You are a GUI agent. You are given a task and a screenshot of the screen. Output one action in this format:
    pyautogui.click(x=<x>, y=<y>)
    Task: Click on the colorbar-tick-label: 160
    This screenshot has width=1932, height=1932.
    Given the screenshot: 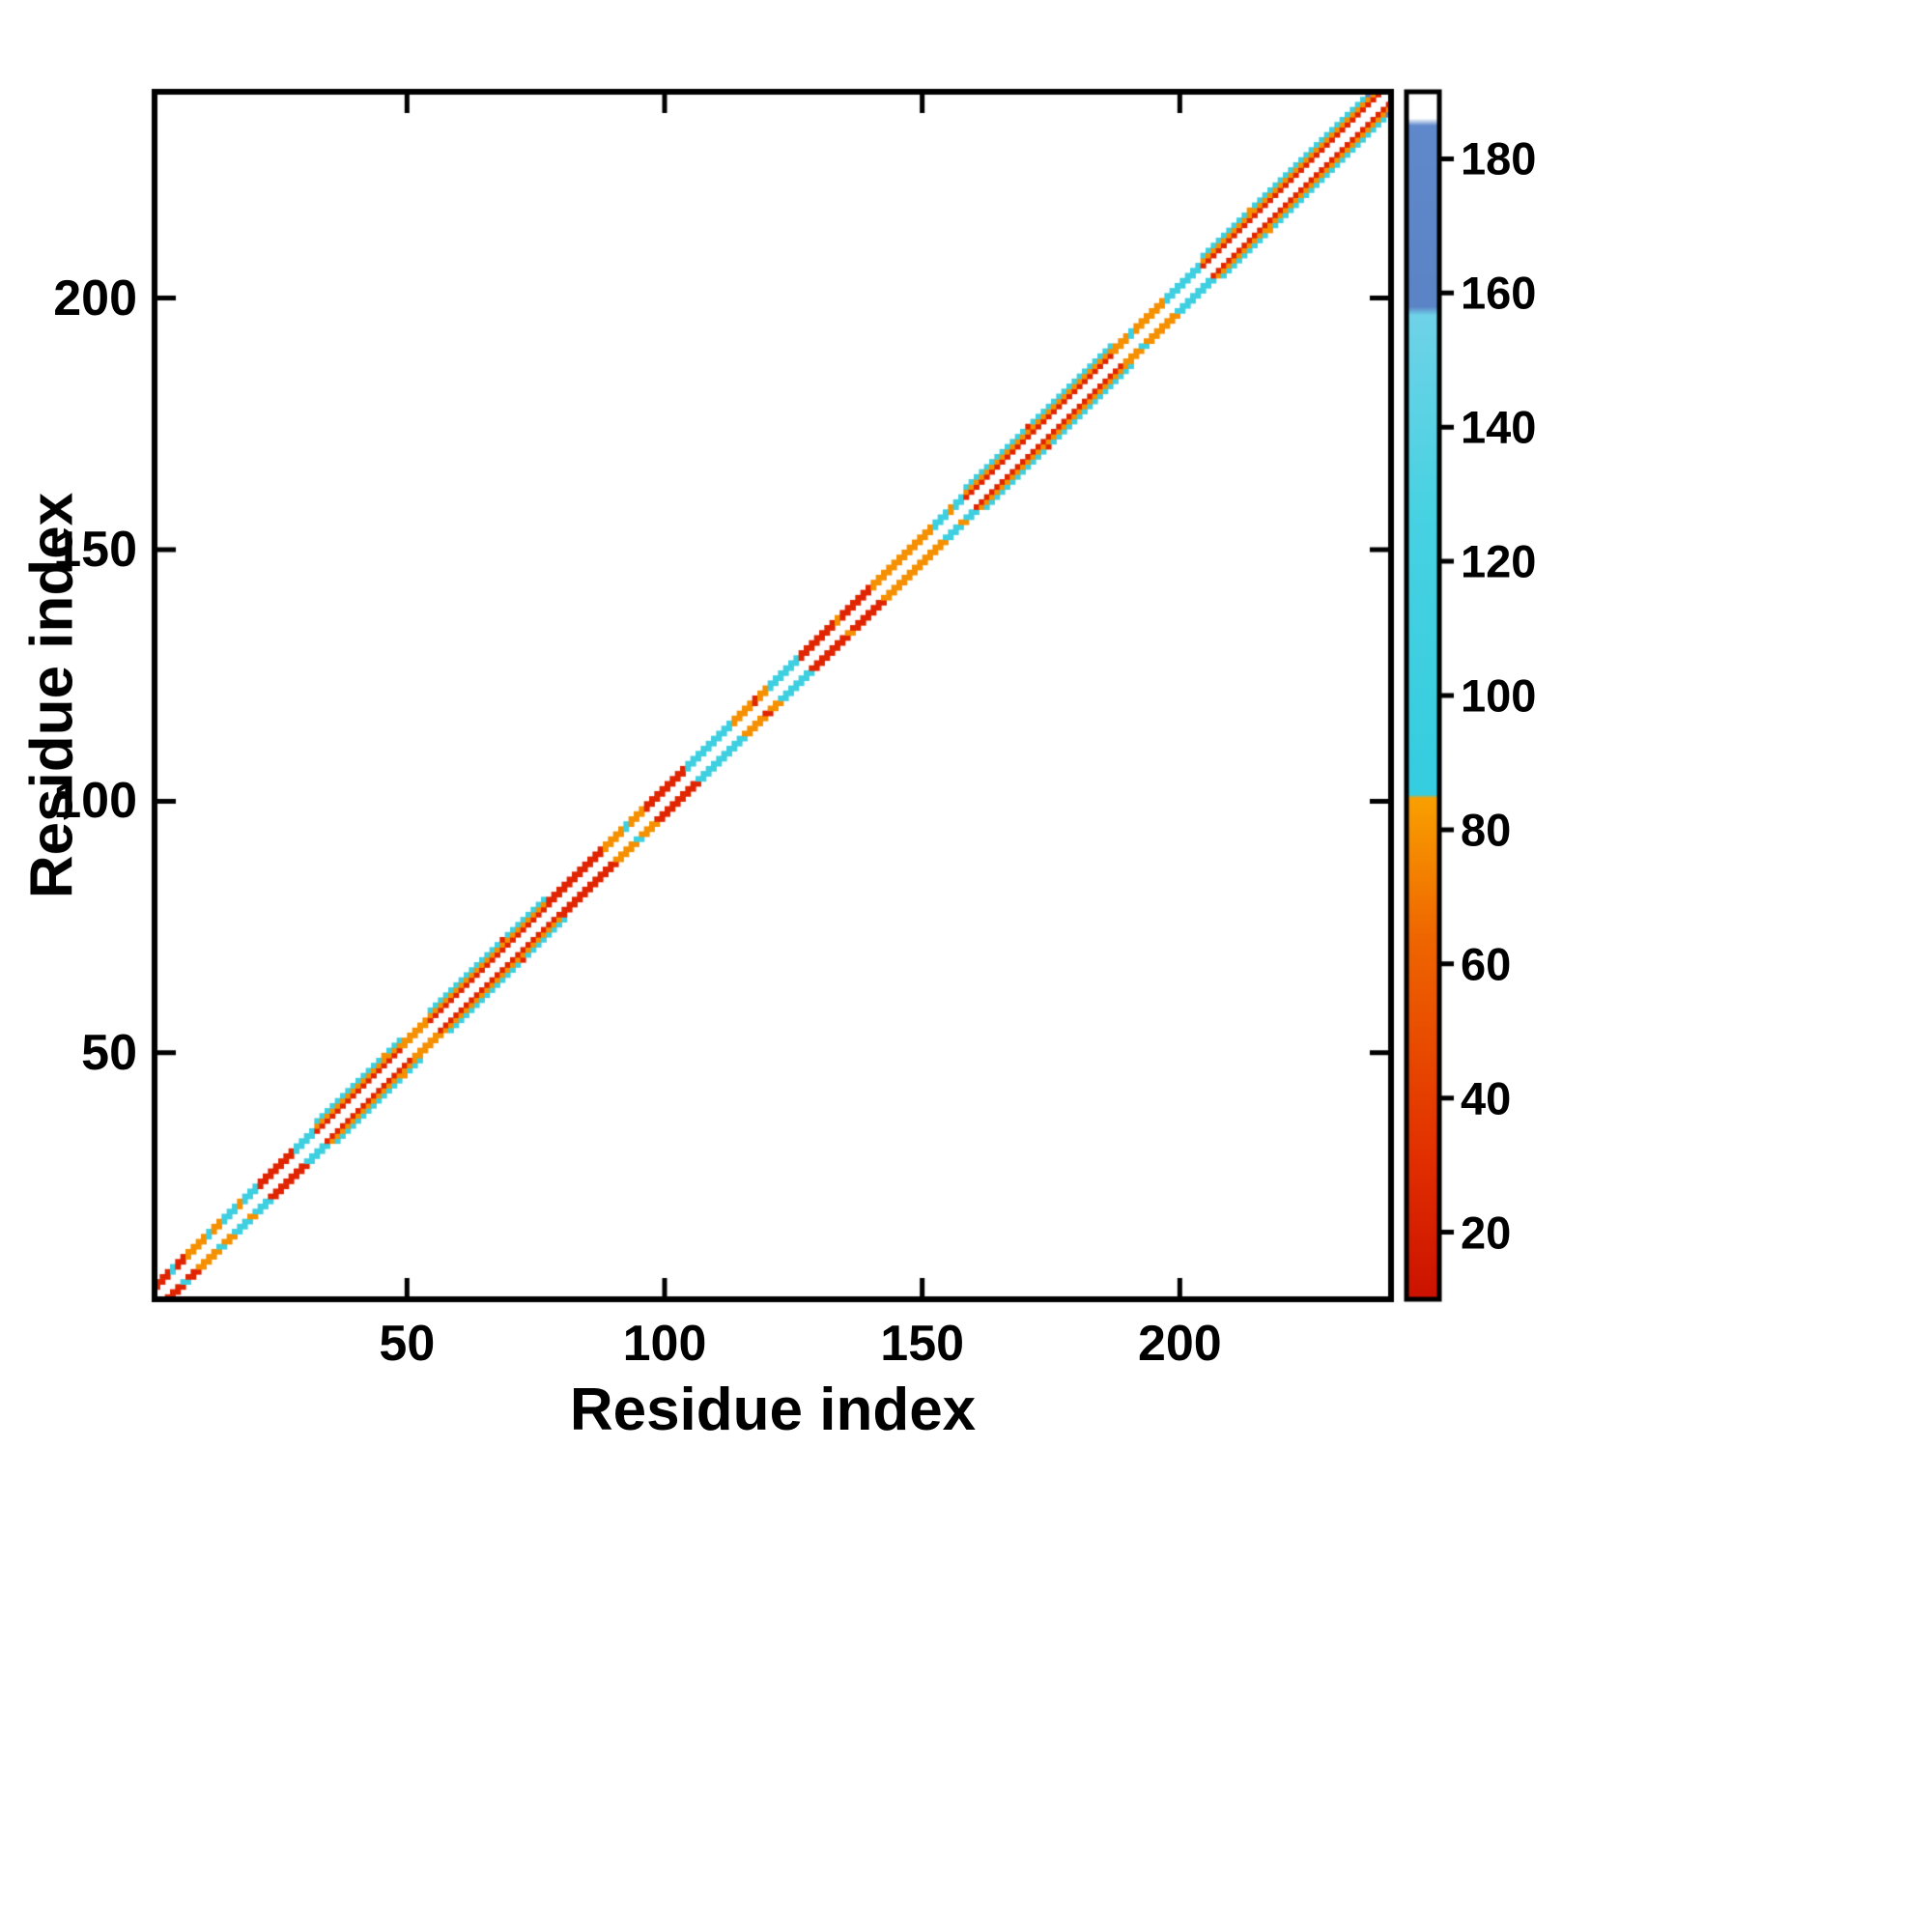 What is the action you would take?
    pyautogui.click(x=1499, y=293)
    